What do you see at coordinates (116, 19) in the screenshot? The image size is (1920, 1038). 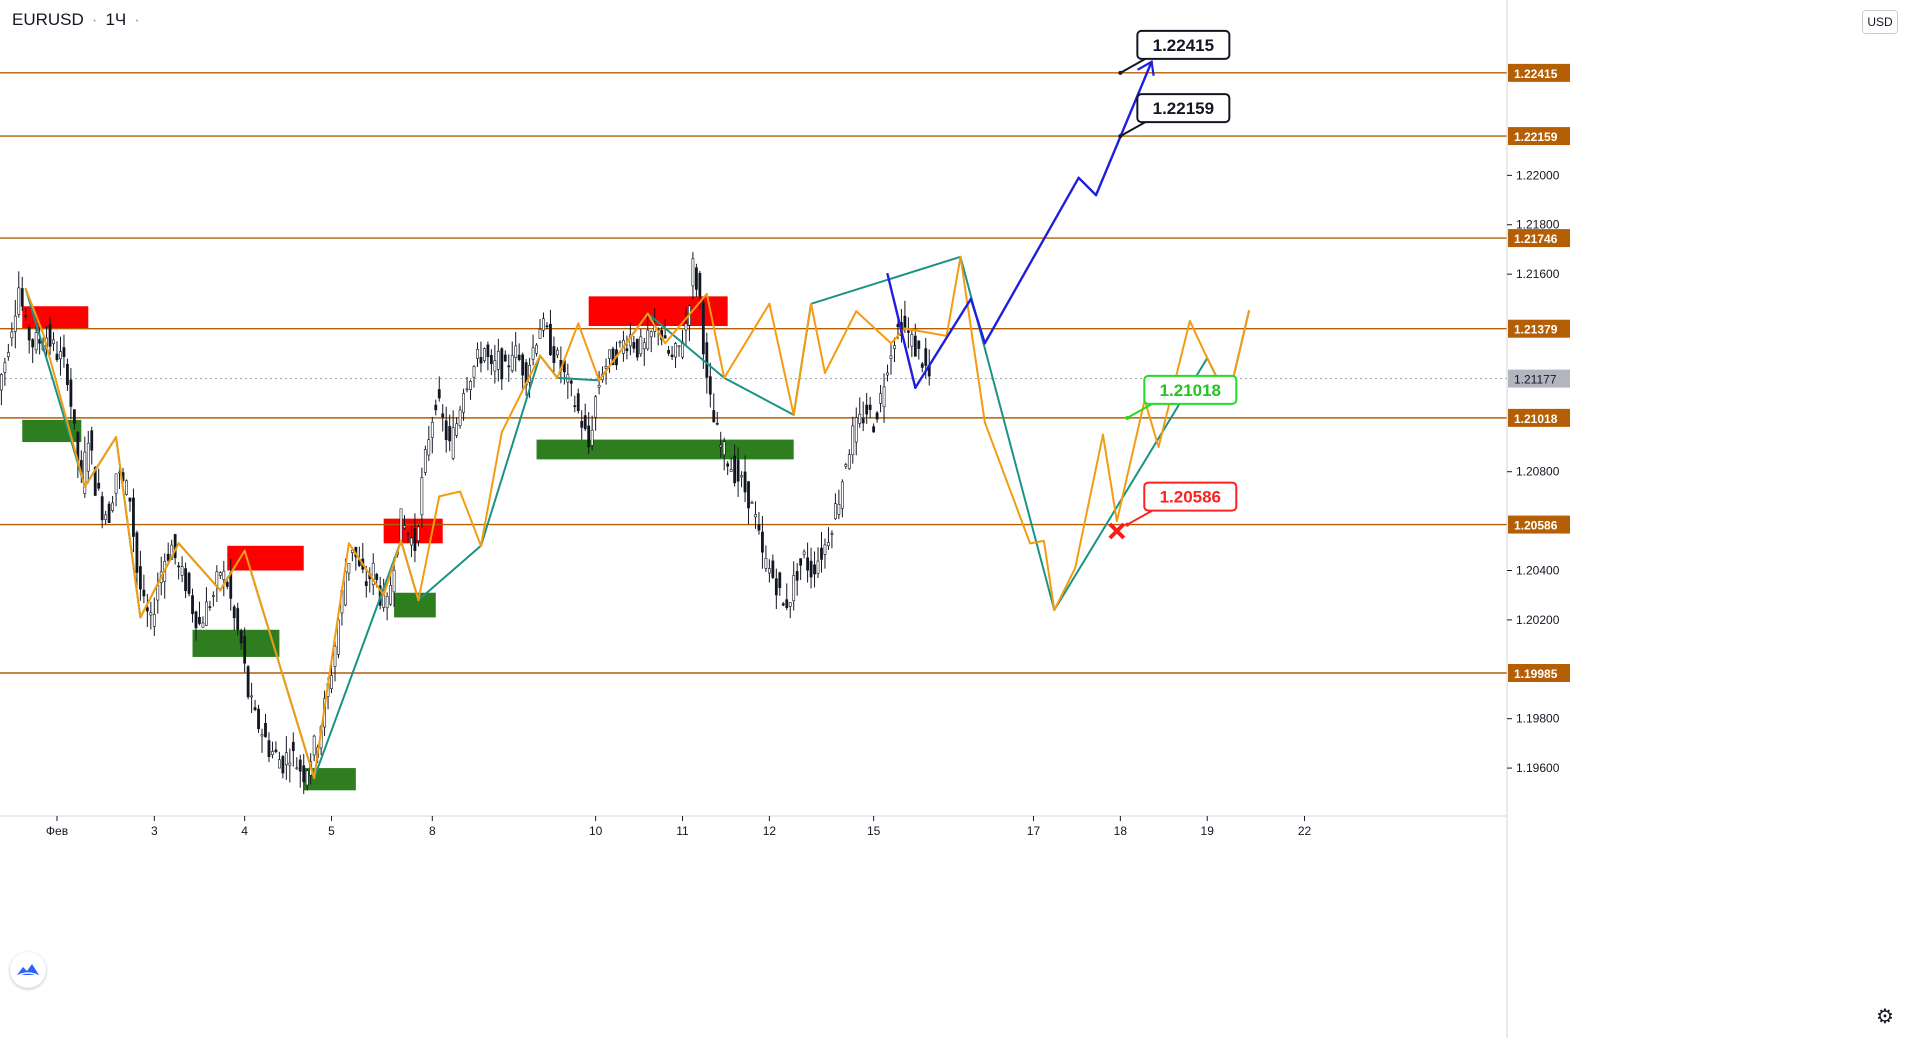 I see `interval-label: 1Ч` at bounding box center [116, 19].